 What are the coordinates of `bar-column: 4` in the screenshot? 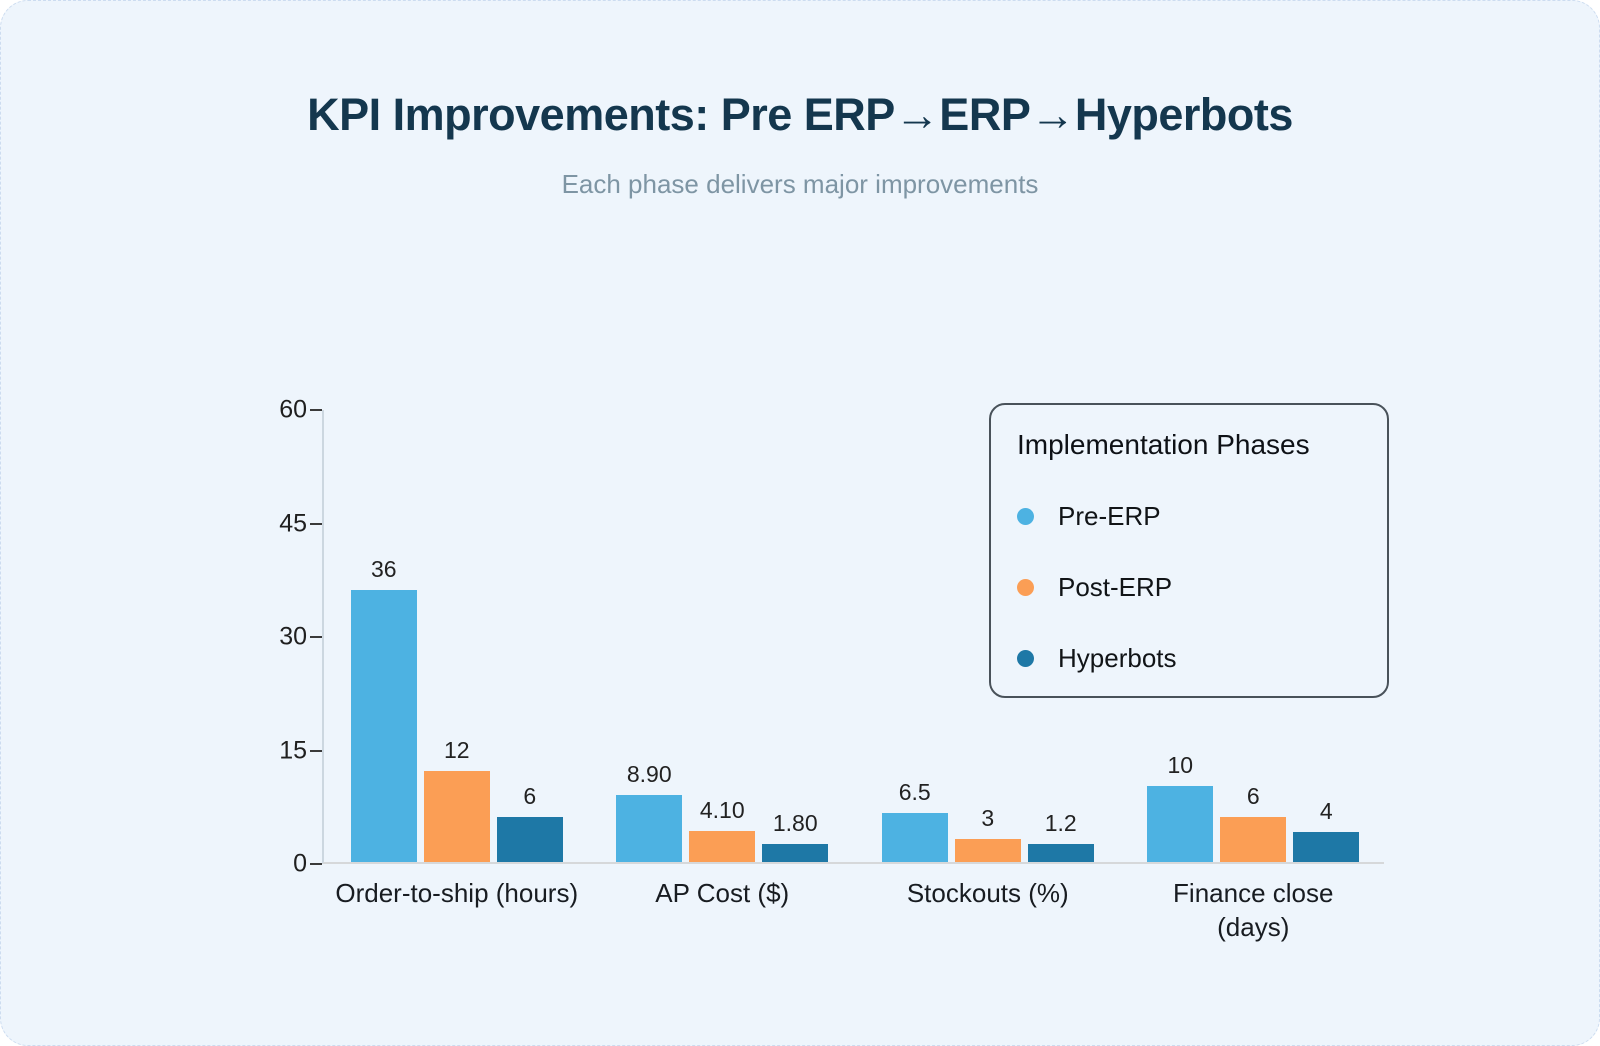 It's located at (1326, 829).